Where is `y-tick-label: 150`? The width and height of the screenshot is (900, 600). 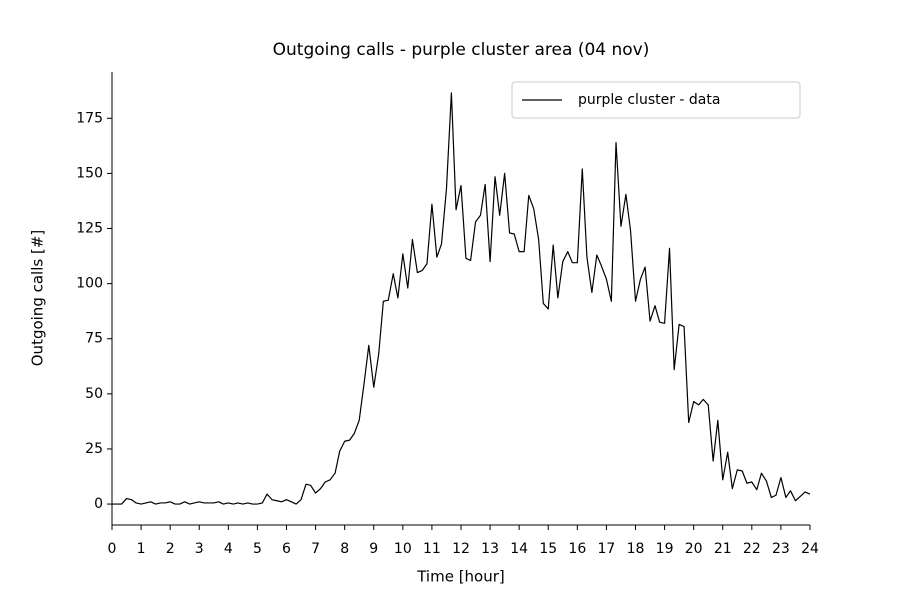 y-tick-label: 150 is located at coordinates (89, 173).